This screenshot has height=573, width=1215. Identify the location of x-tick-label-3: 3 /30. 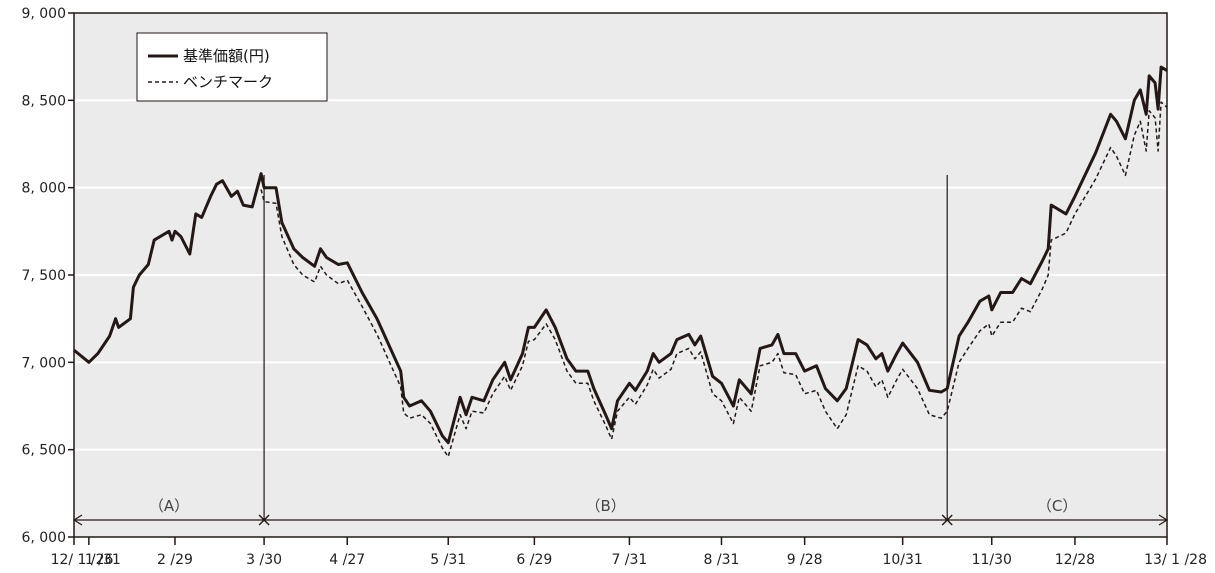
(264, 560).